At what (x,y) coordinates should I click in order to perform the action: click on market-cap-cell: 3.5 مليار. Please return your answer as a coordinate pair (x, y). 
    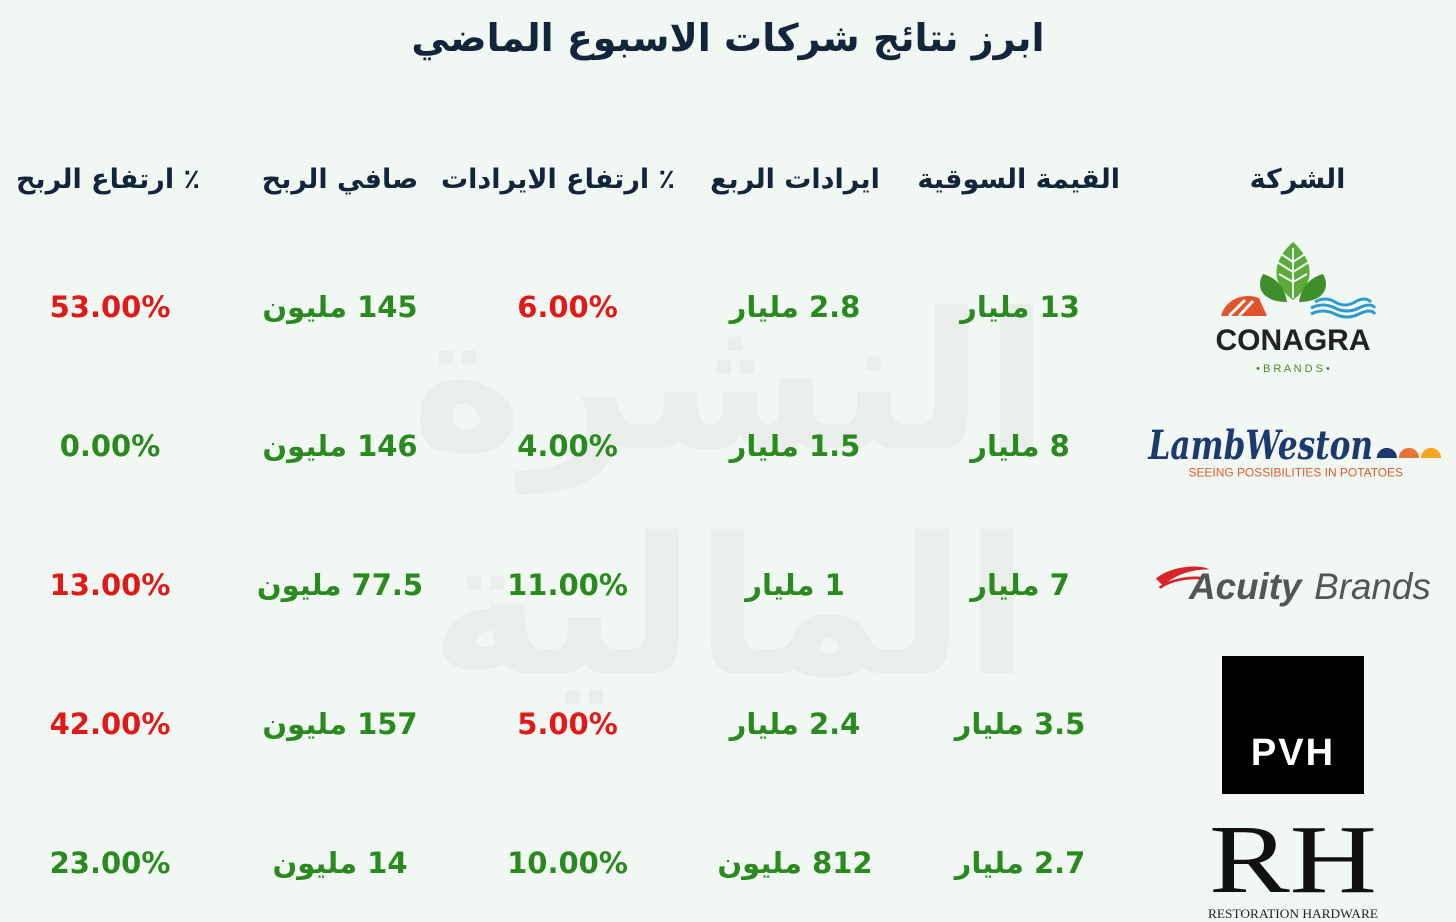
    Looking at the image, I should click on (1020, 724).